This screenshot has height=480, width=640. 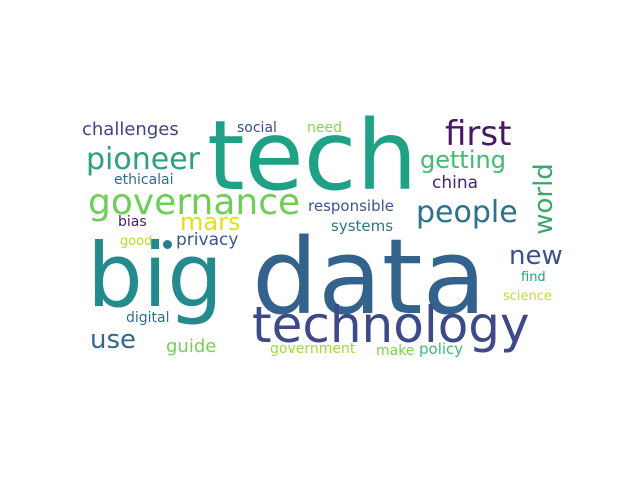 I want to click on word-policy: policy, so click(x=441, y=349).